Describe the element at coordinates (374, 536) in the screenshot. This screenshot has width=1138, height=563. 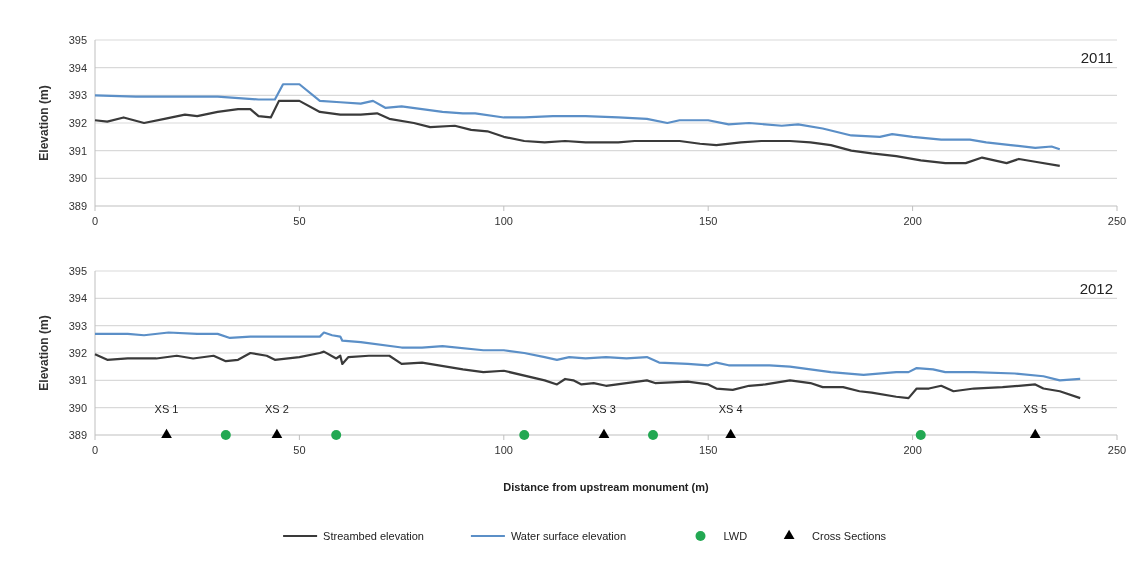
I see `legend-label: Streambed elevation` at that location.